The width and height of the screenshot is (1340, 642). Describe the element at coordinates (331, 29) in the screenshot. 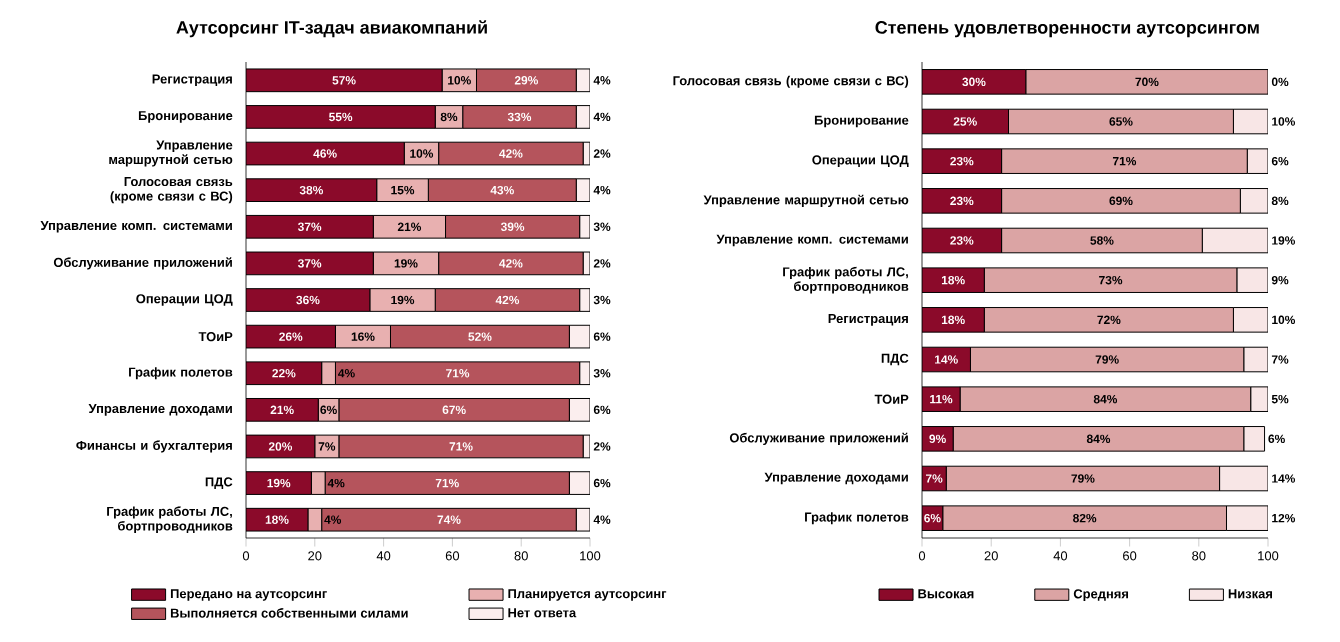

I see `chart-title: Аутсорсинг IT-задач авиакомпаний` at that location.